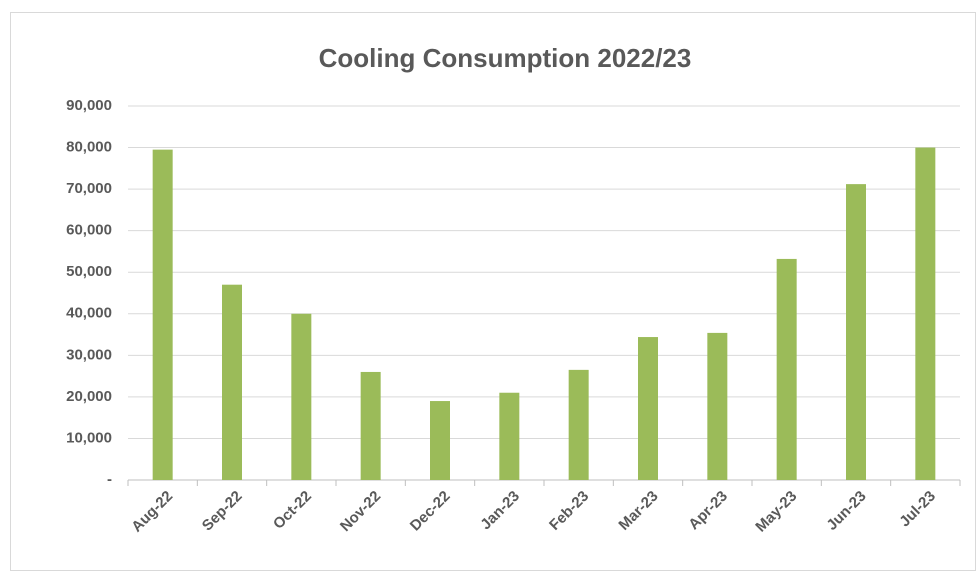 The height and width of the screenshot is (571, 976). I want to click on y-tick-label: 70,000, so click(89, 188).